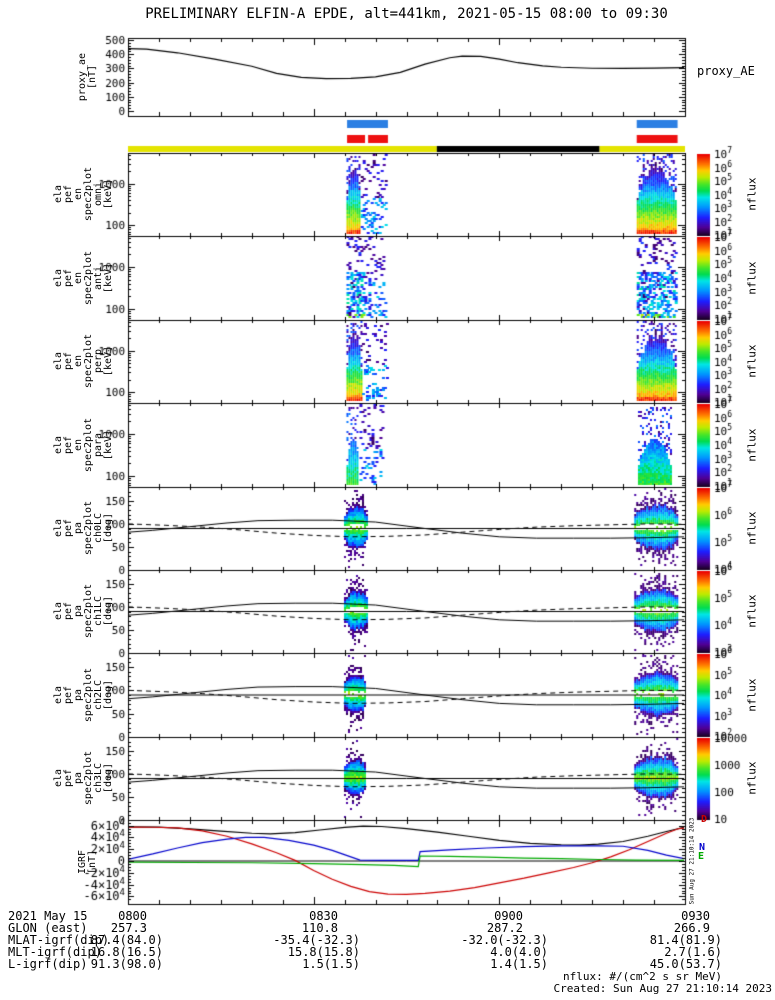 The height and width of the screenshot is (1000, 775). Describe the element at coordinates (704, 819) in the screenshot. I see `igrf-legend-d: D` at that location.